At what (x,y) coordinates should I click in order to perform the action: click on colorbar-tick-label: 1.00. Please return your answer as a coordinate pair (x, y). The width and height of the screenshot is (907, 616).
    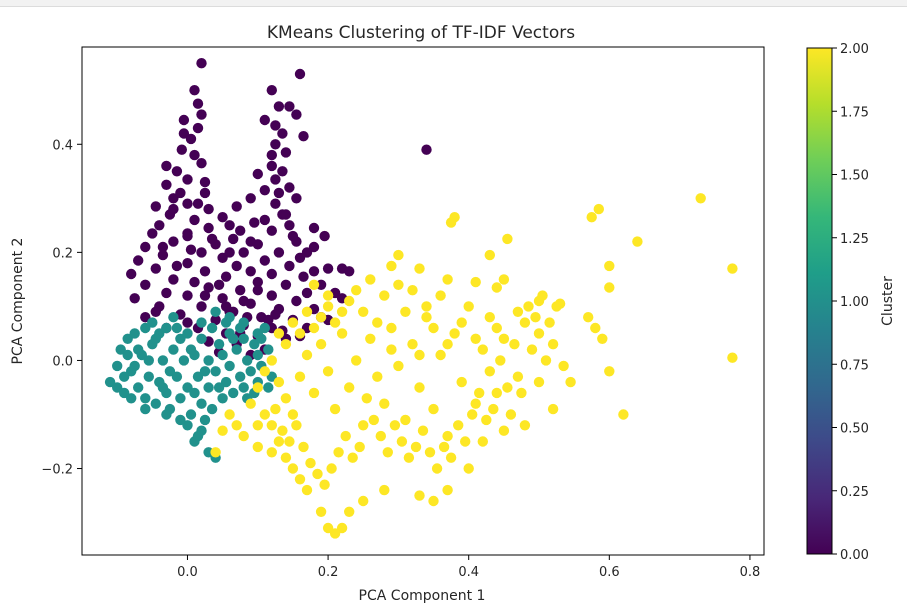
    Looking at the image, I should click on (854, 302).